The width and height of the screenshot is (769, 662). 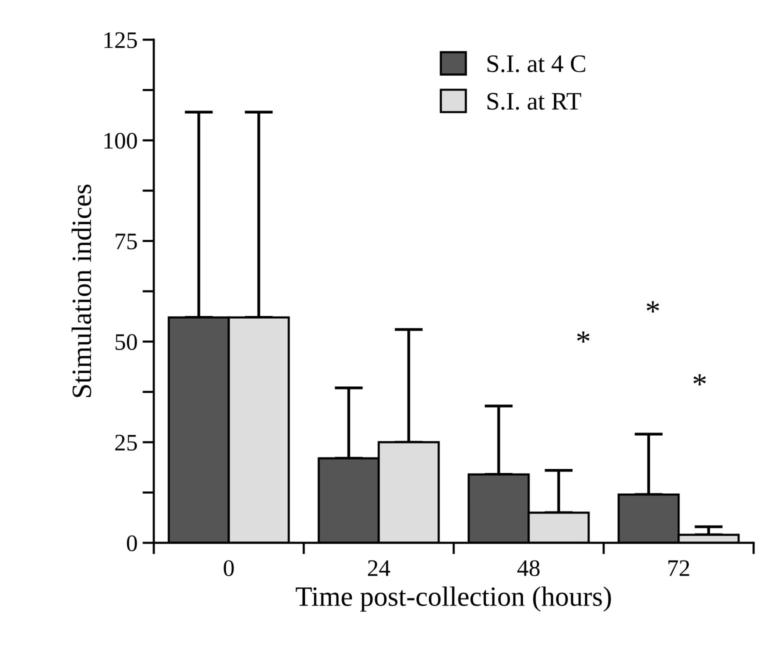 What do you see at coordinates (126, 342) in the screenshot?
I see `y-tick-label: 50` at bounding box center [126, 342].